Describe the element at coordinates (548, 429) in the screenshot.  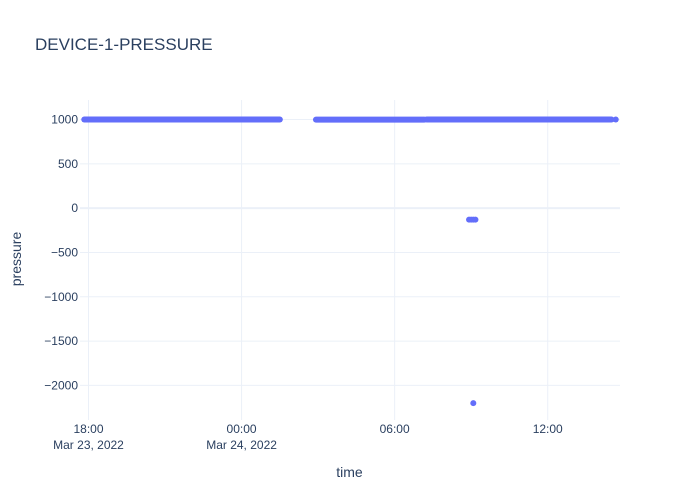
I see `x-tick-label: 12:00` at that location.